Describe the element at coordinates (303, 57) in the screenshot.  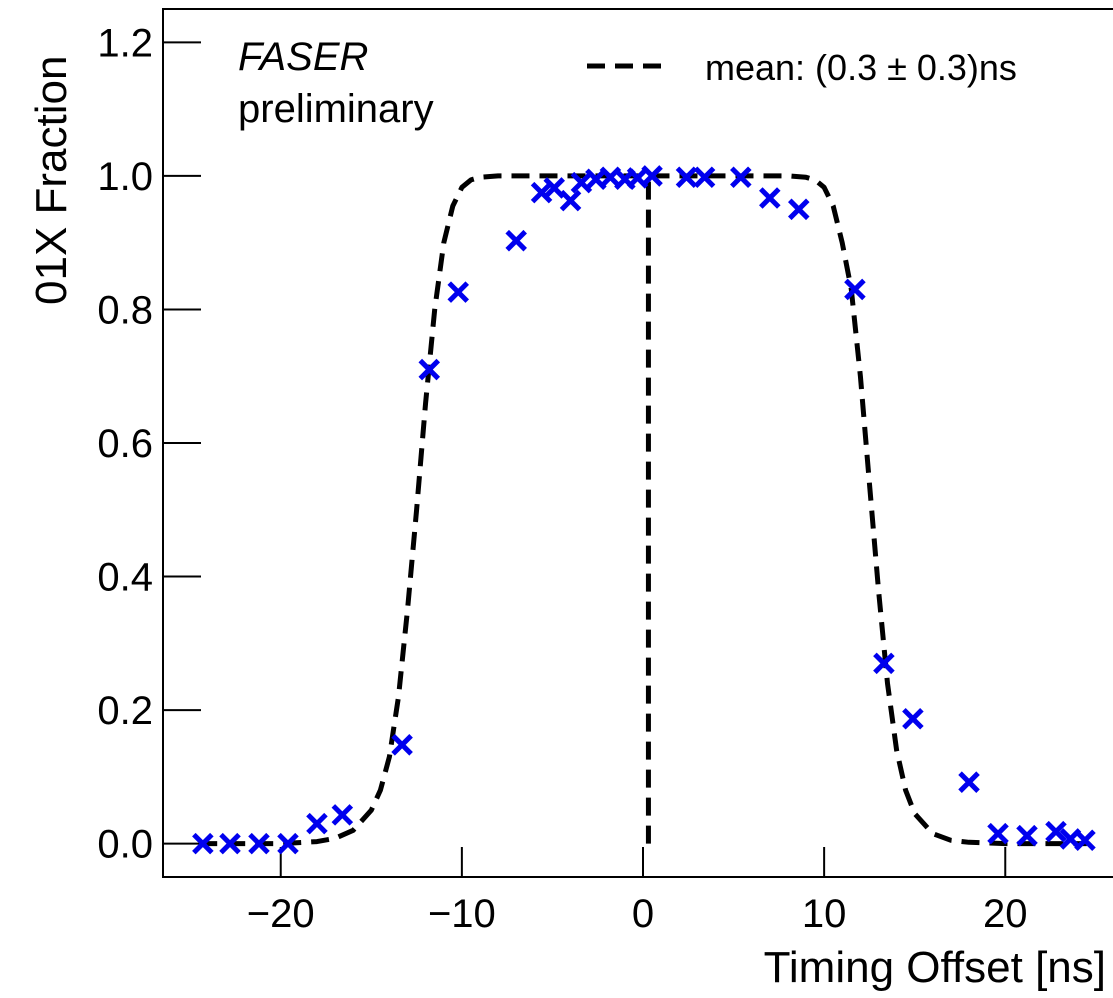
I see `experiment-label: FASER` at that location.